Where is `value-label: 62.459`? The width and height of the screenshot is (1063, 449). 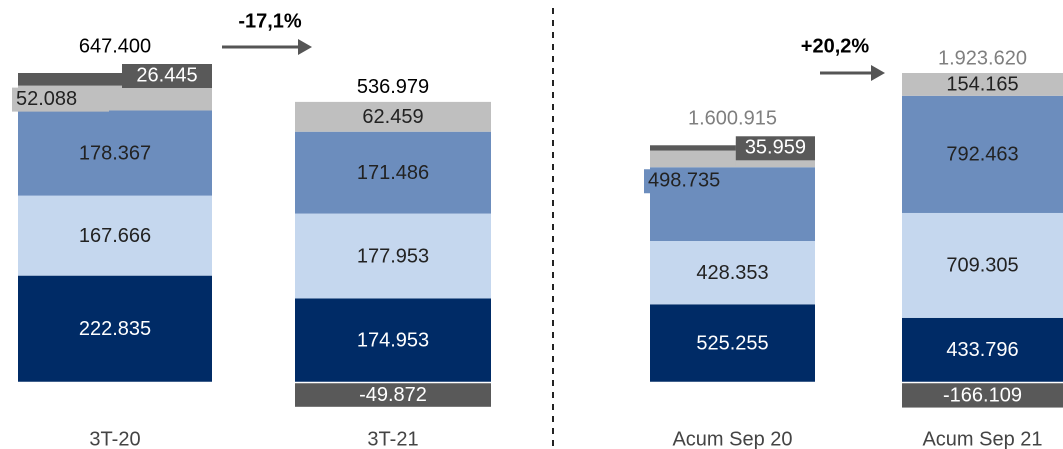
value-label: 62.459 is located at coordinates (392, 117).